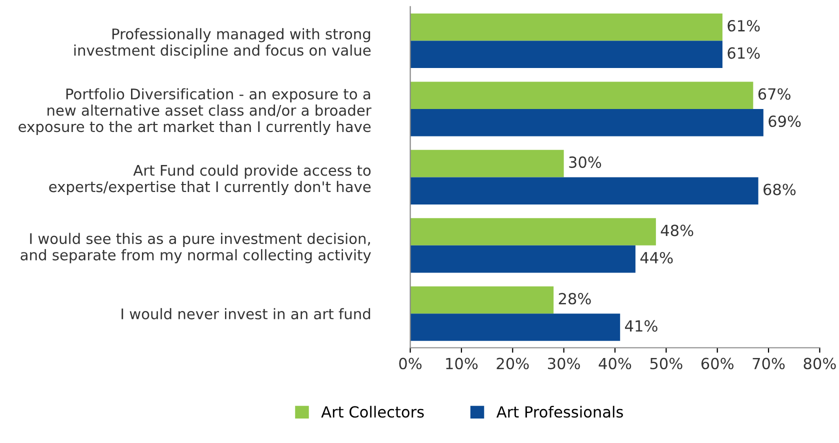 The width and height of the screenshot is (839, 443). Describe the element at coordinates (462, 364) in the screenshot. I see `x-tick-label: 10%` at that location.